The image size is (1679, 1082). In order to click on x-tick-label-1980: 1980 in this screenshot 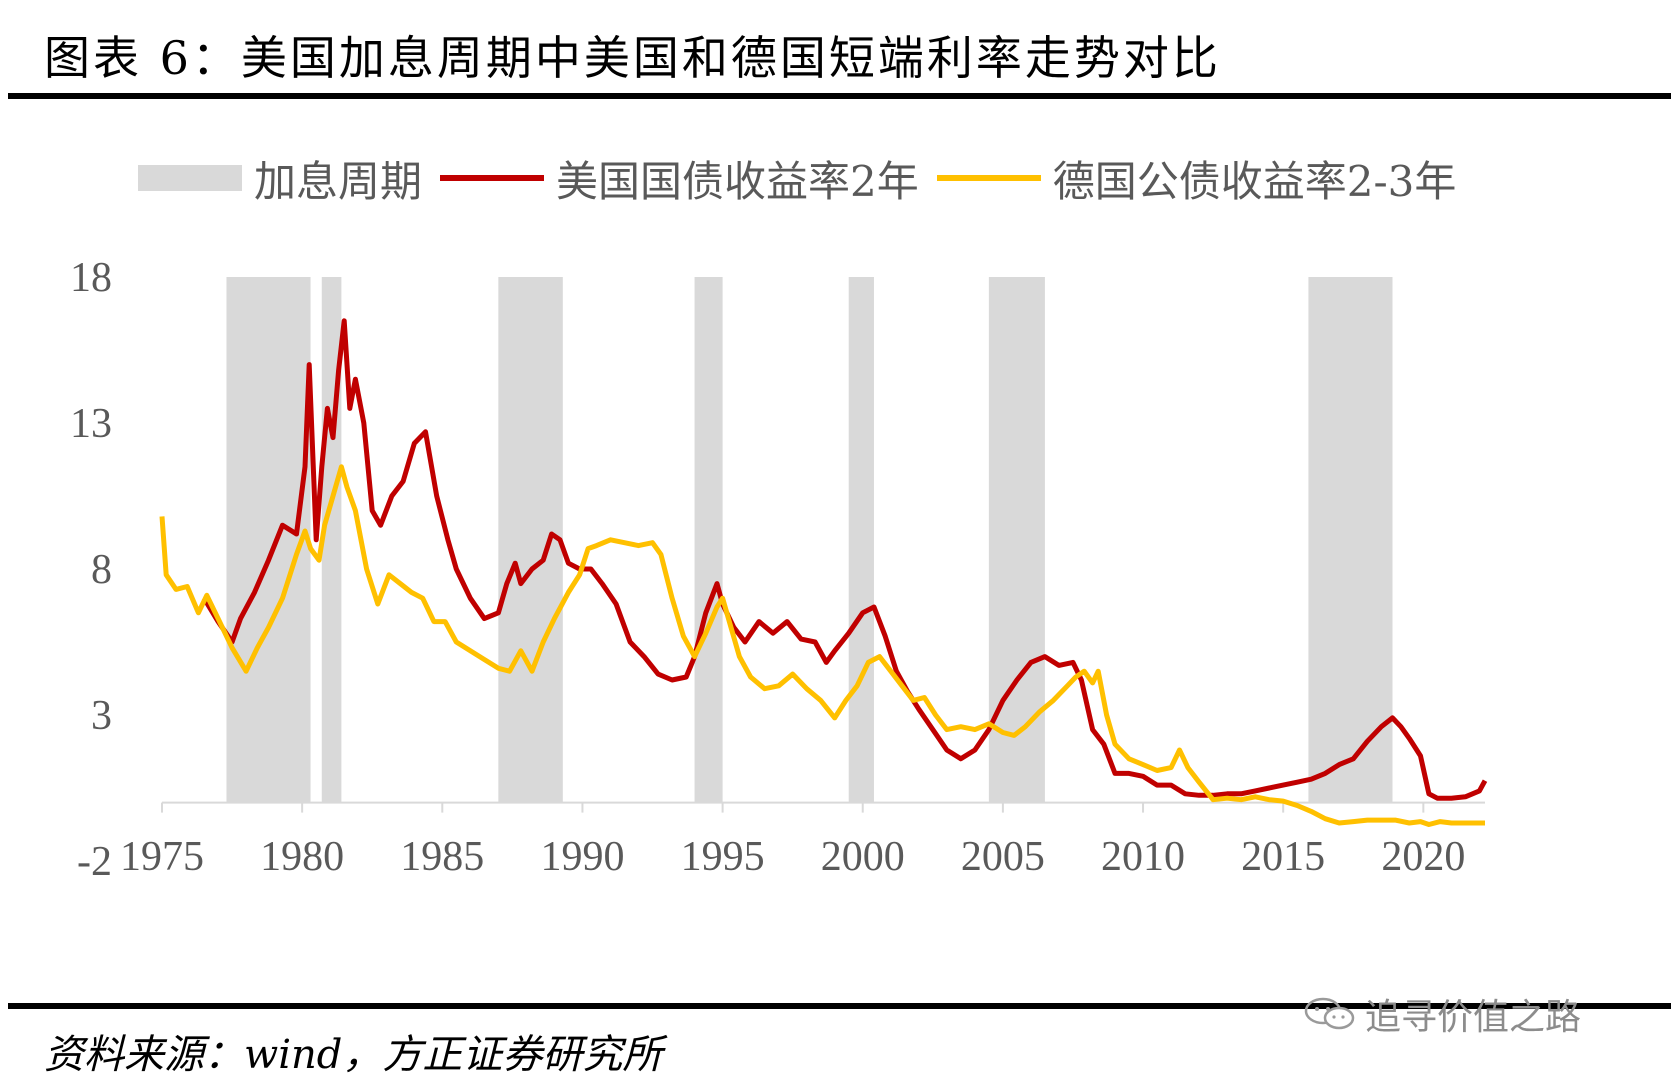, I will do `click(302, 857)`.